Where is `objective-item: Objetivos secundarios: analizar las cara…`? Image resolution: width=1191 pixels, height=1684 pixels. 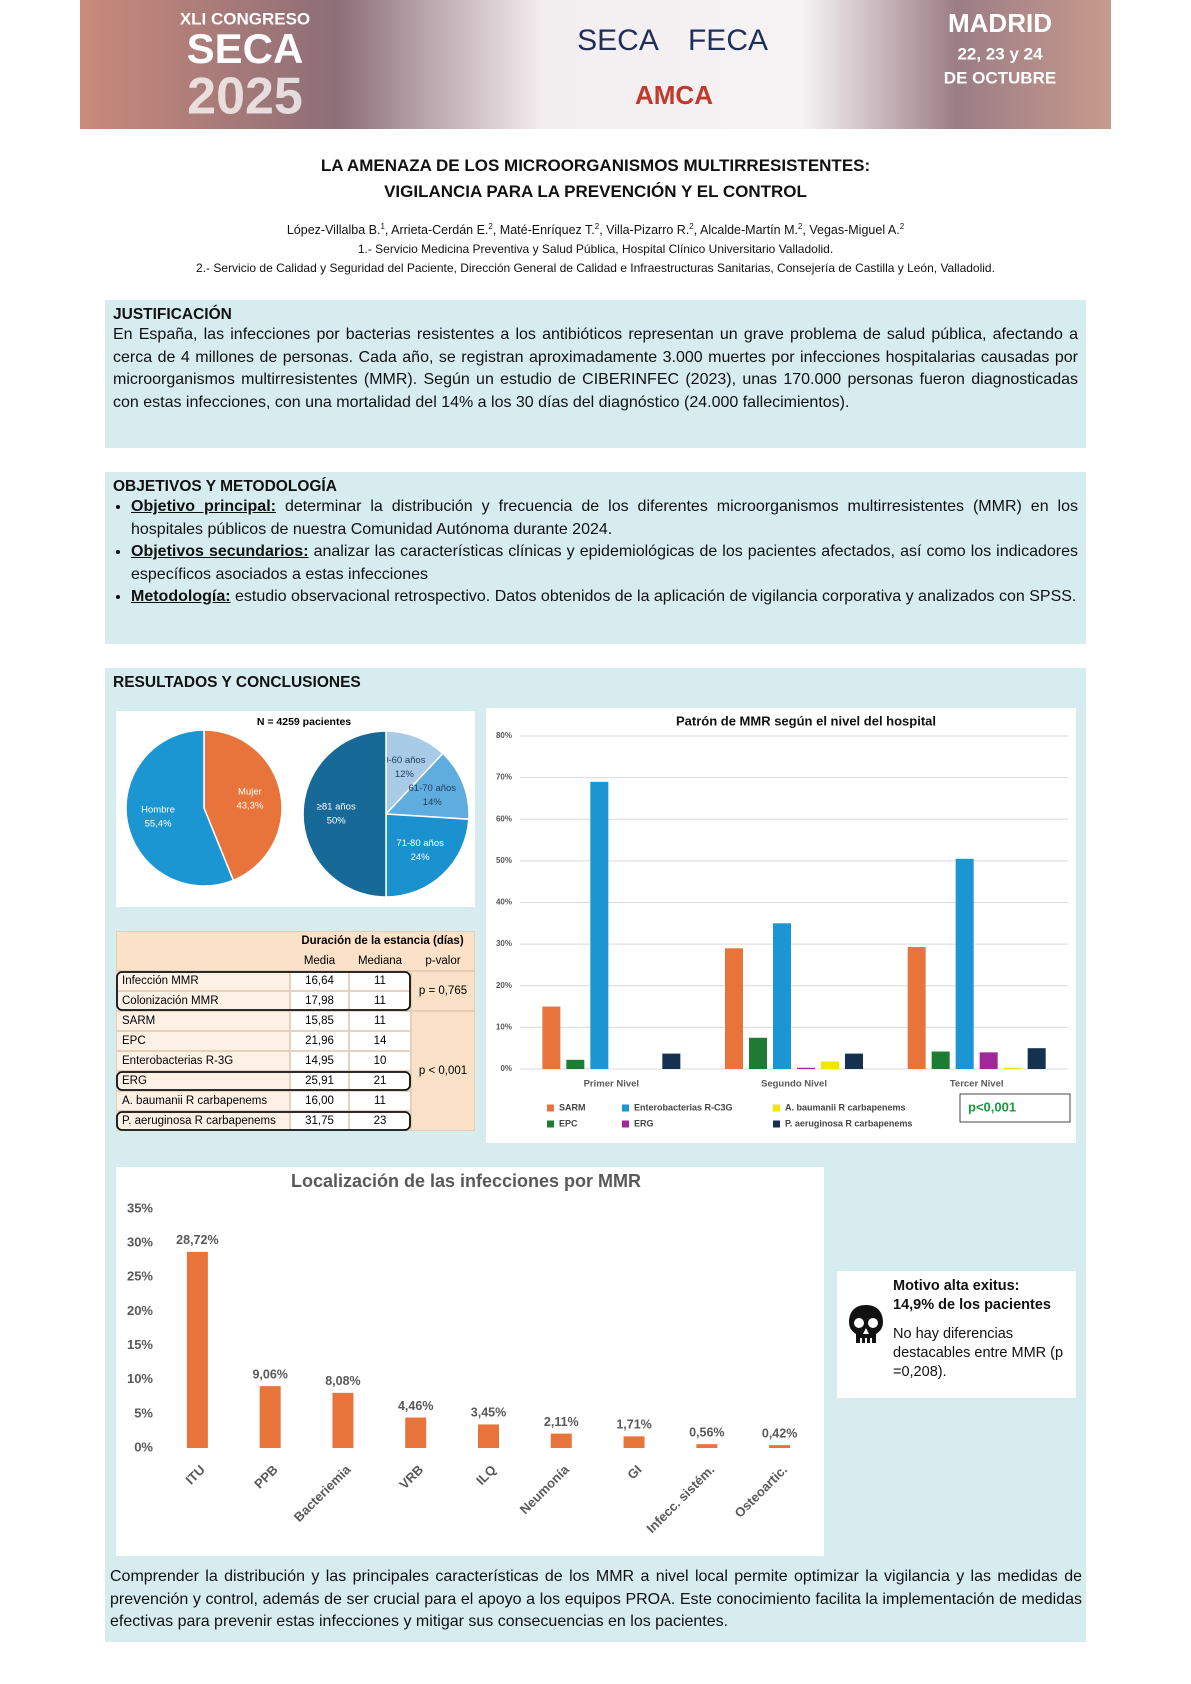
objective-item: Objetivos secundarios: analizar las cara… is located at coordinates (604, 563).